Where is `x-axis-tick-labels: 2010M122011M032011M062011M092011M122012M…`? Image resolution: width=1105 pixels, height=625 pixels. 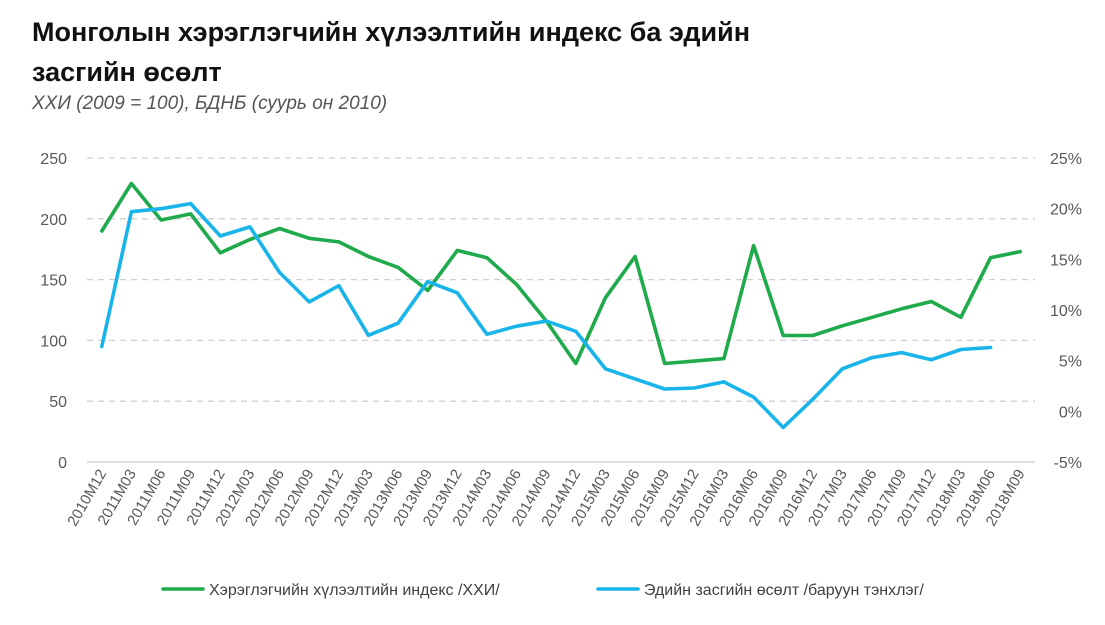 x-axis-tick-labels: 2010M122011M032011M062011M092011M122012M… is located at coordinates (546, 498).